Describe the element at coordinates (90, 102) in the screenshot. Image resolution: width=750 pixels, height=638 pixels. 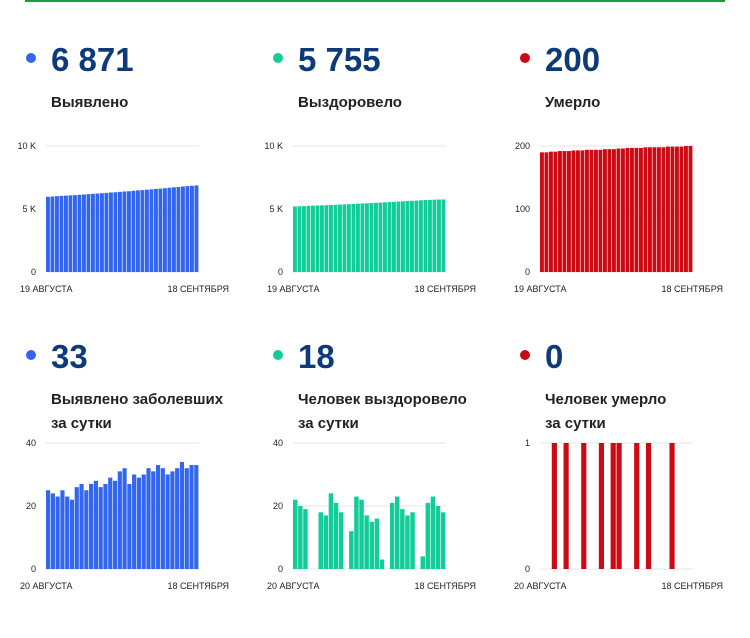
I see `stat-label: Выявлено` at that location.